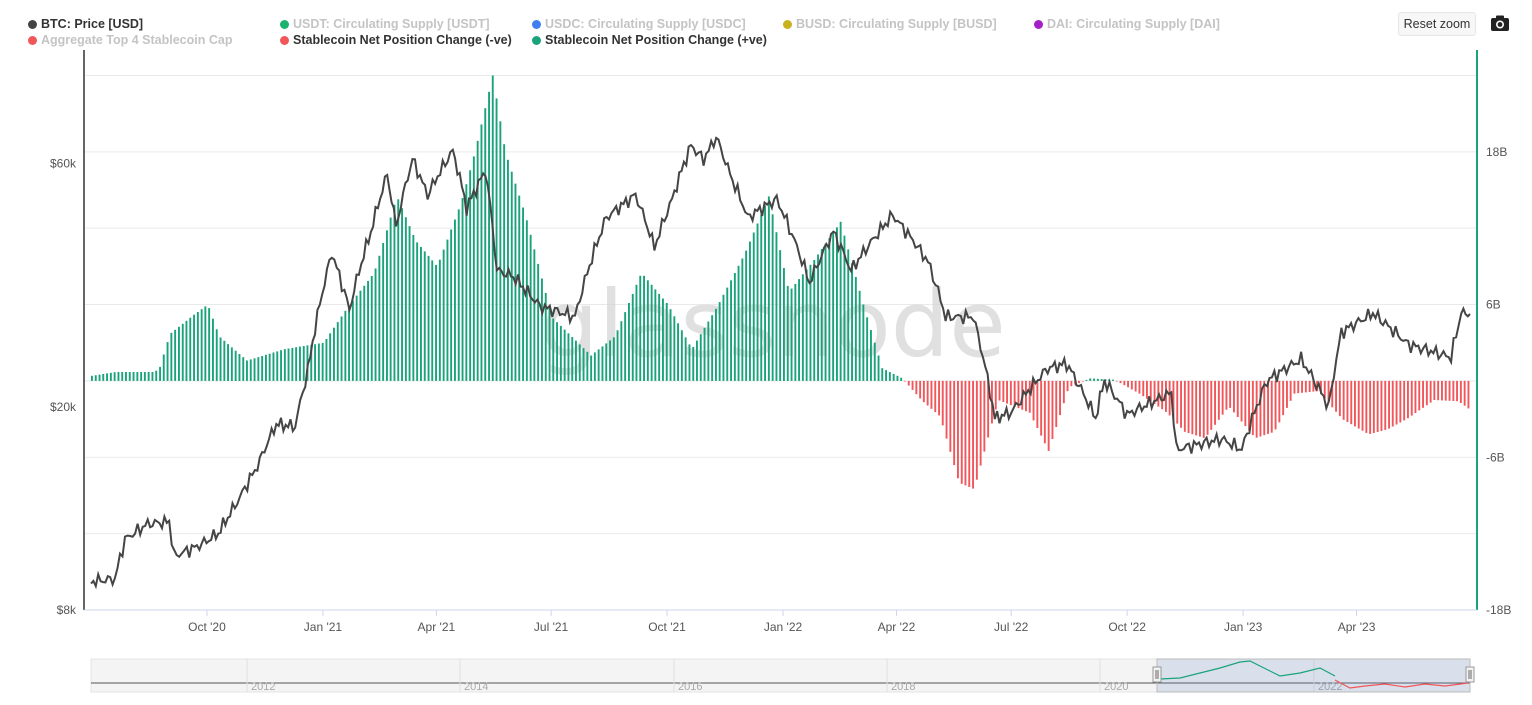 This screenshot has height=705, width=1532. Describe the element at coordinates (130, 40) in the screenshot. I see `legend-item: Aggregate Top 4 Stablecoin Cap` at that location.